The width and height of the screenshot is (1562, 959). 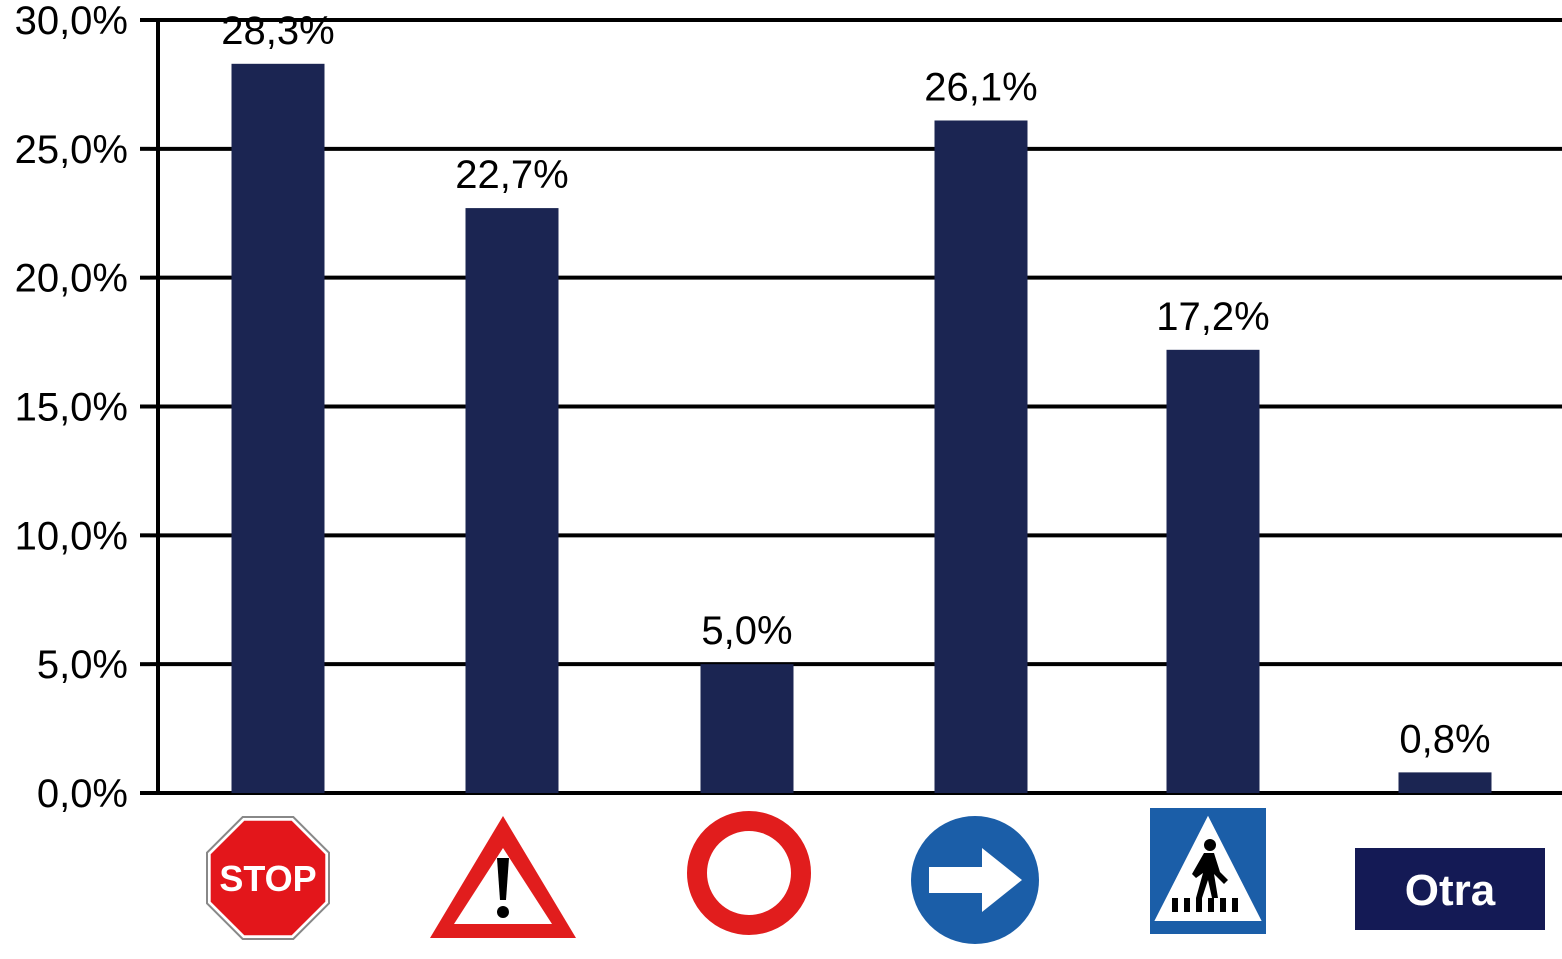 I want to click on y-tick-label: 25,0%, so click(x=71, y=150).